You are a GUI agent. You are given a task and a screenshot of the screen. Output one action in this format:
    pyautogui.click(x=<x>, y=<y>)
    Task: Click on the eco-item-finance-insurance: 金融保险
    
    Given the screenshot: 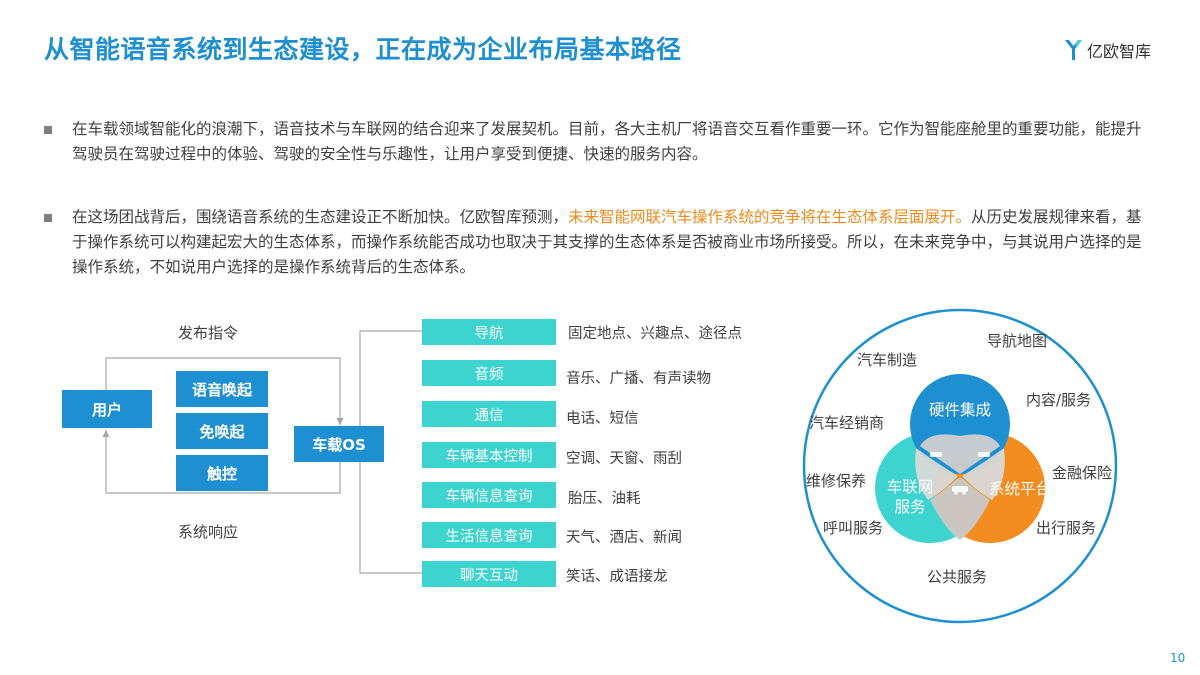 What is the action you would take?
    pyautogui.click(x=1082, y=473)
    